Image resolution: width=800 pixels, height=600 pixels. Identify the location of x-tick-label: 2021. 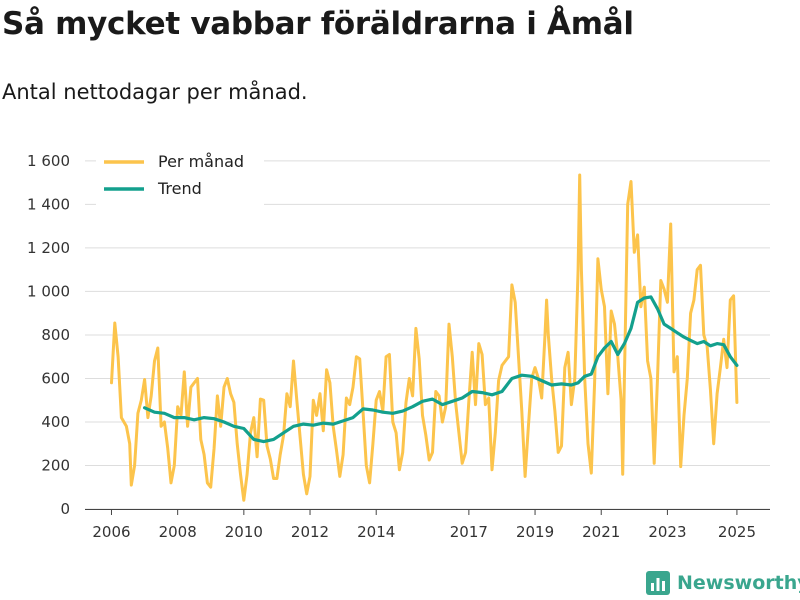
(601, 532).